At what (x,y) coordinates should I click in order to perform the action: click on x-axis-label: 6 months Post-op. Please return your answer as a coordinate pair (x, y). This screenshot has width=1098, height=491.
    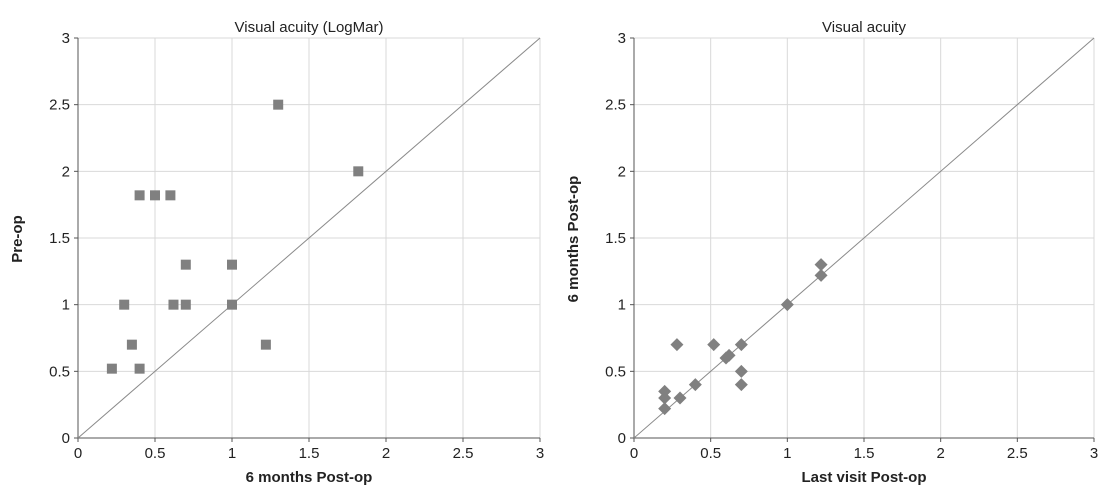
    Looking at the image, I should click on (309, 477).